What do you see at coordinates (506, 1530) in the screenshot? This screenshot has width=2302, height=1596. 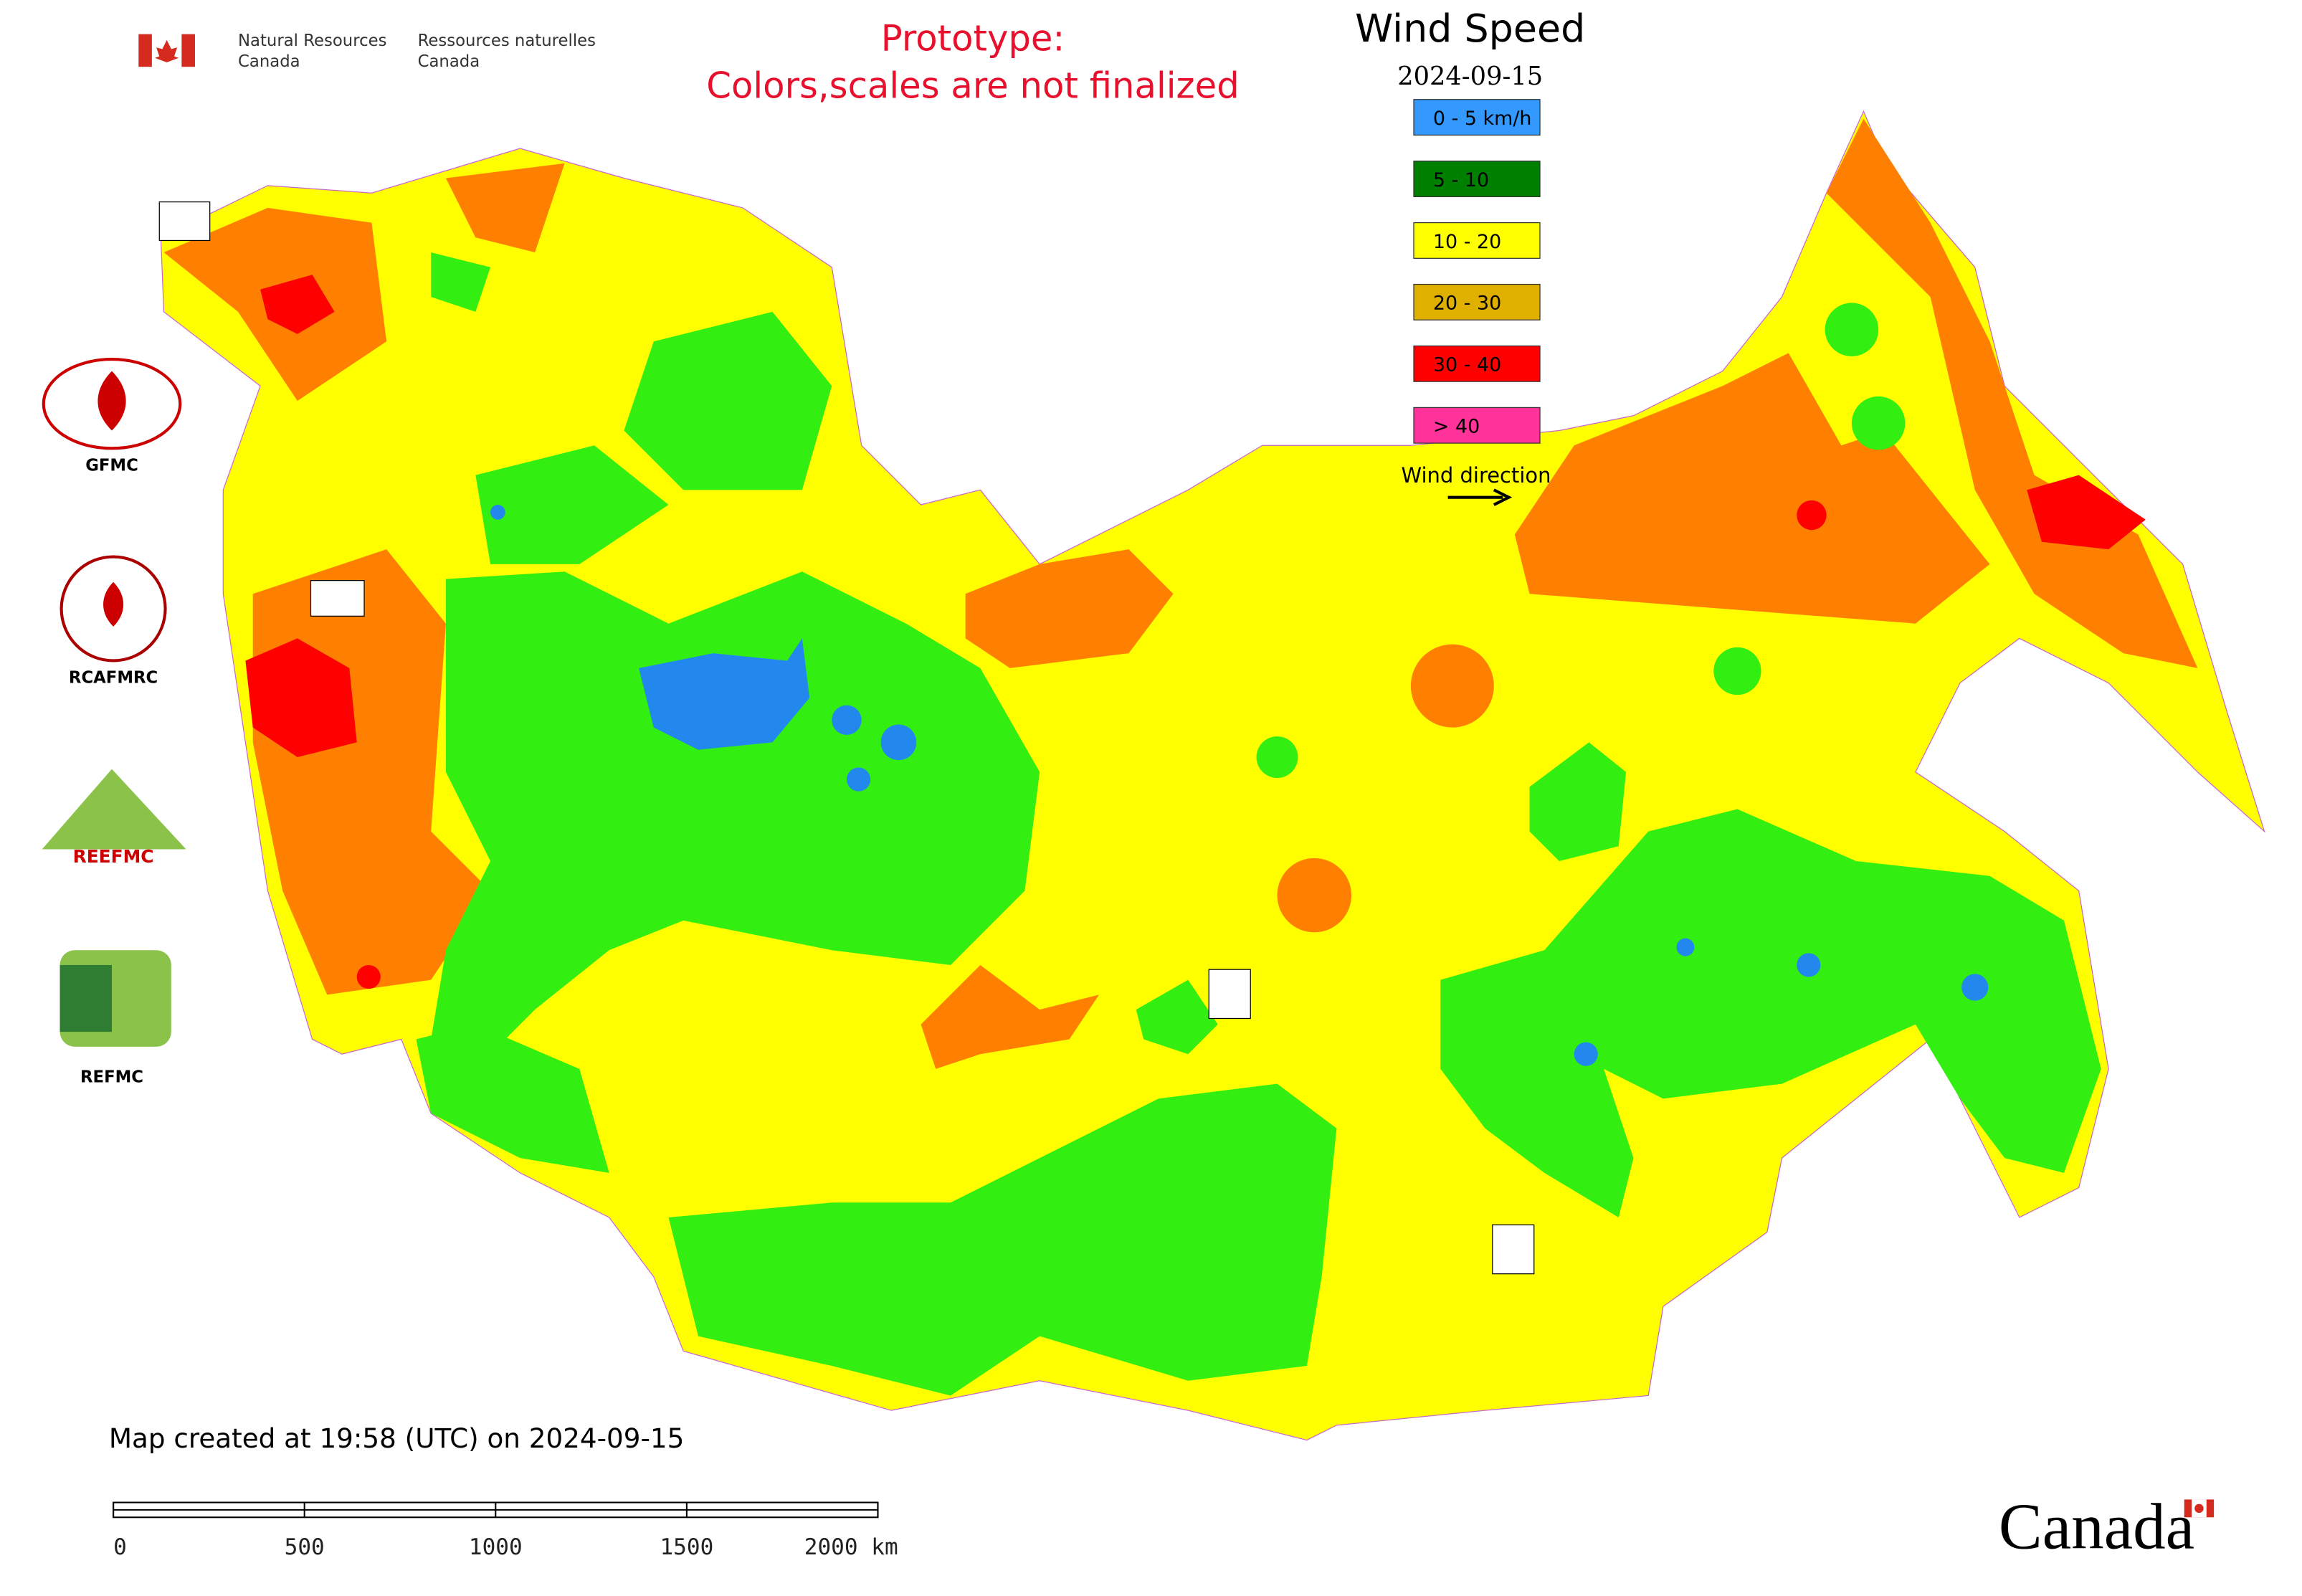 I see `scale-bar: 0 500 1000 1500 2000 km` at bounding box center [506, 1530].